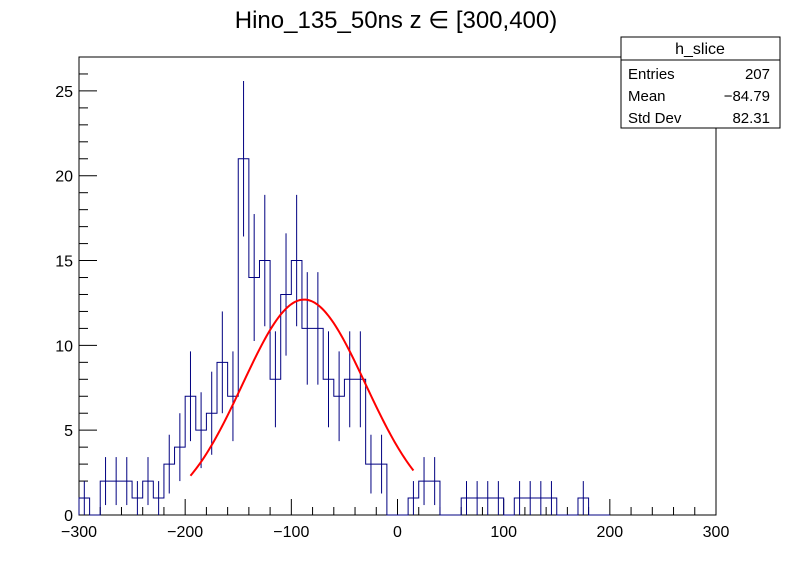 This screenshot has height=572, width=796. Describe the element at coordinates (395, 520) in the screenshot. I see `x-axis: −300 −200 −100 0 100 200 300` at that location.